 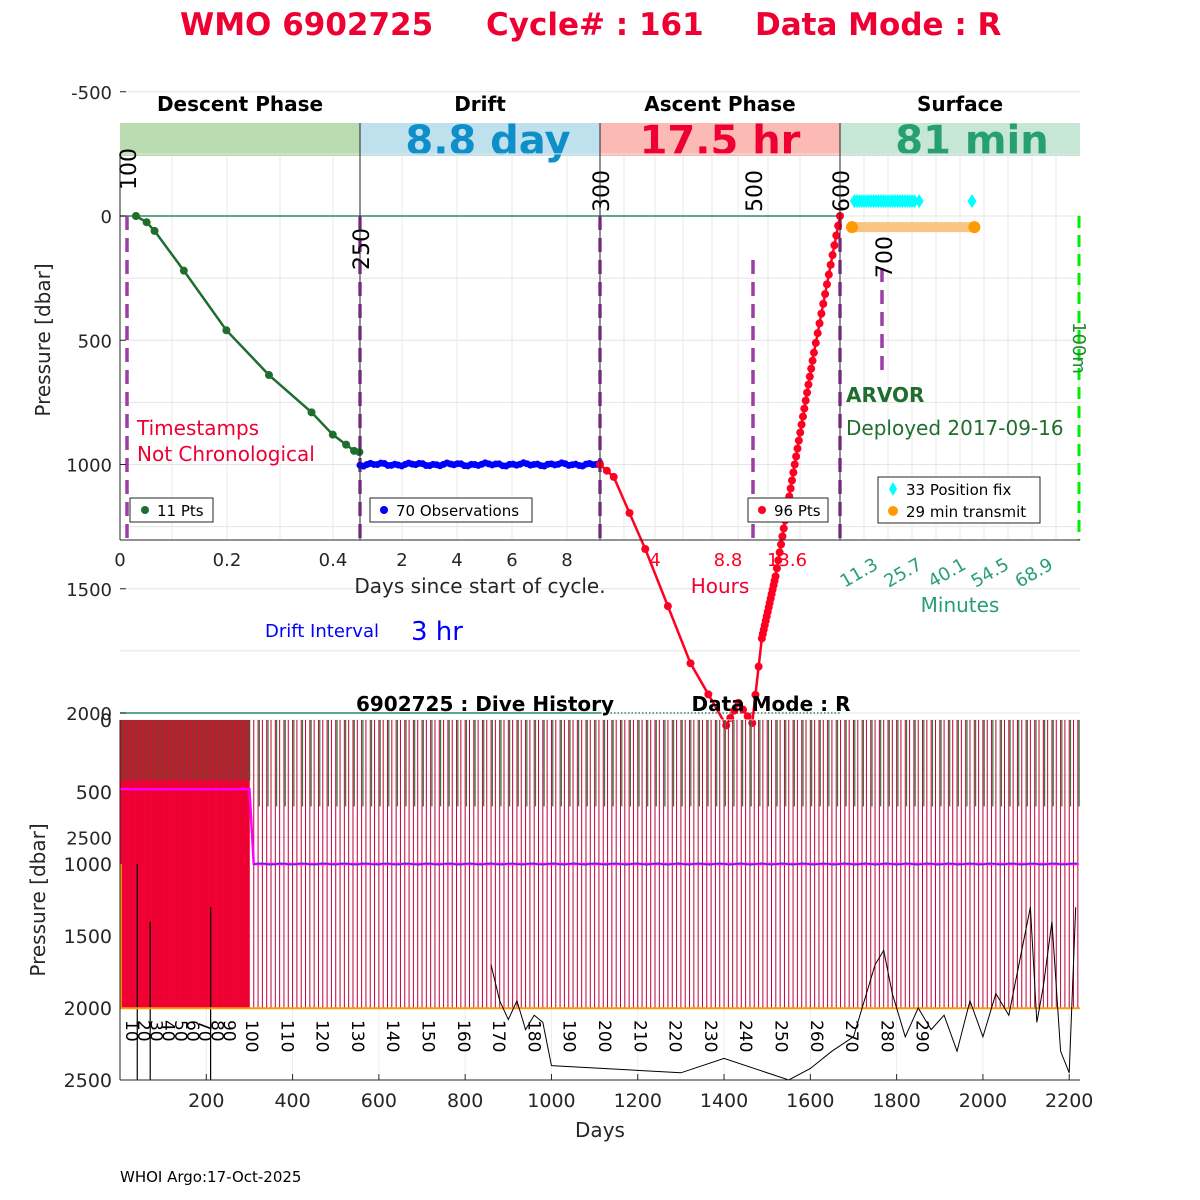 What do you see at coordinates (88, 1081) in the screenshot?
I see `bottom-y-tick-label: 2500` at bounding box center [88, 1081].